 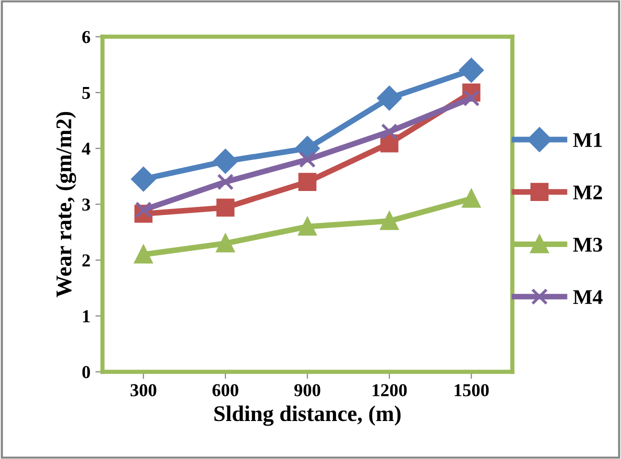 What do you see at coordinates (471, 390) in the screenshot?
I see `x-tick-label: 1500` at bounding box center [471, 390].